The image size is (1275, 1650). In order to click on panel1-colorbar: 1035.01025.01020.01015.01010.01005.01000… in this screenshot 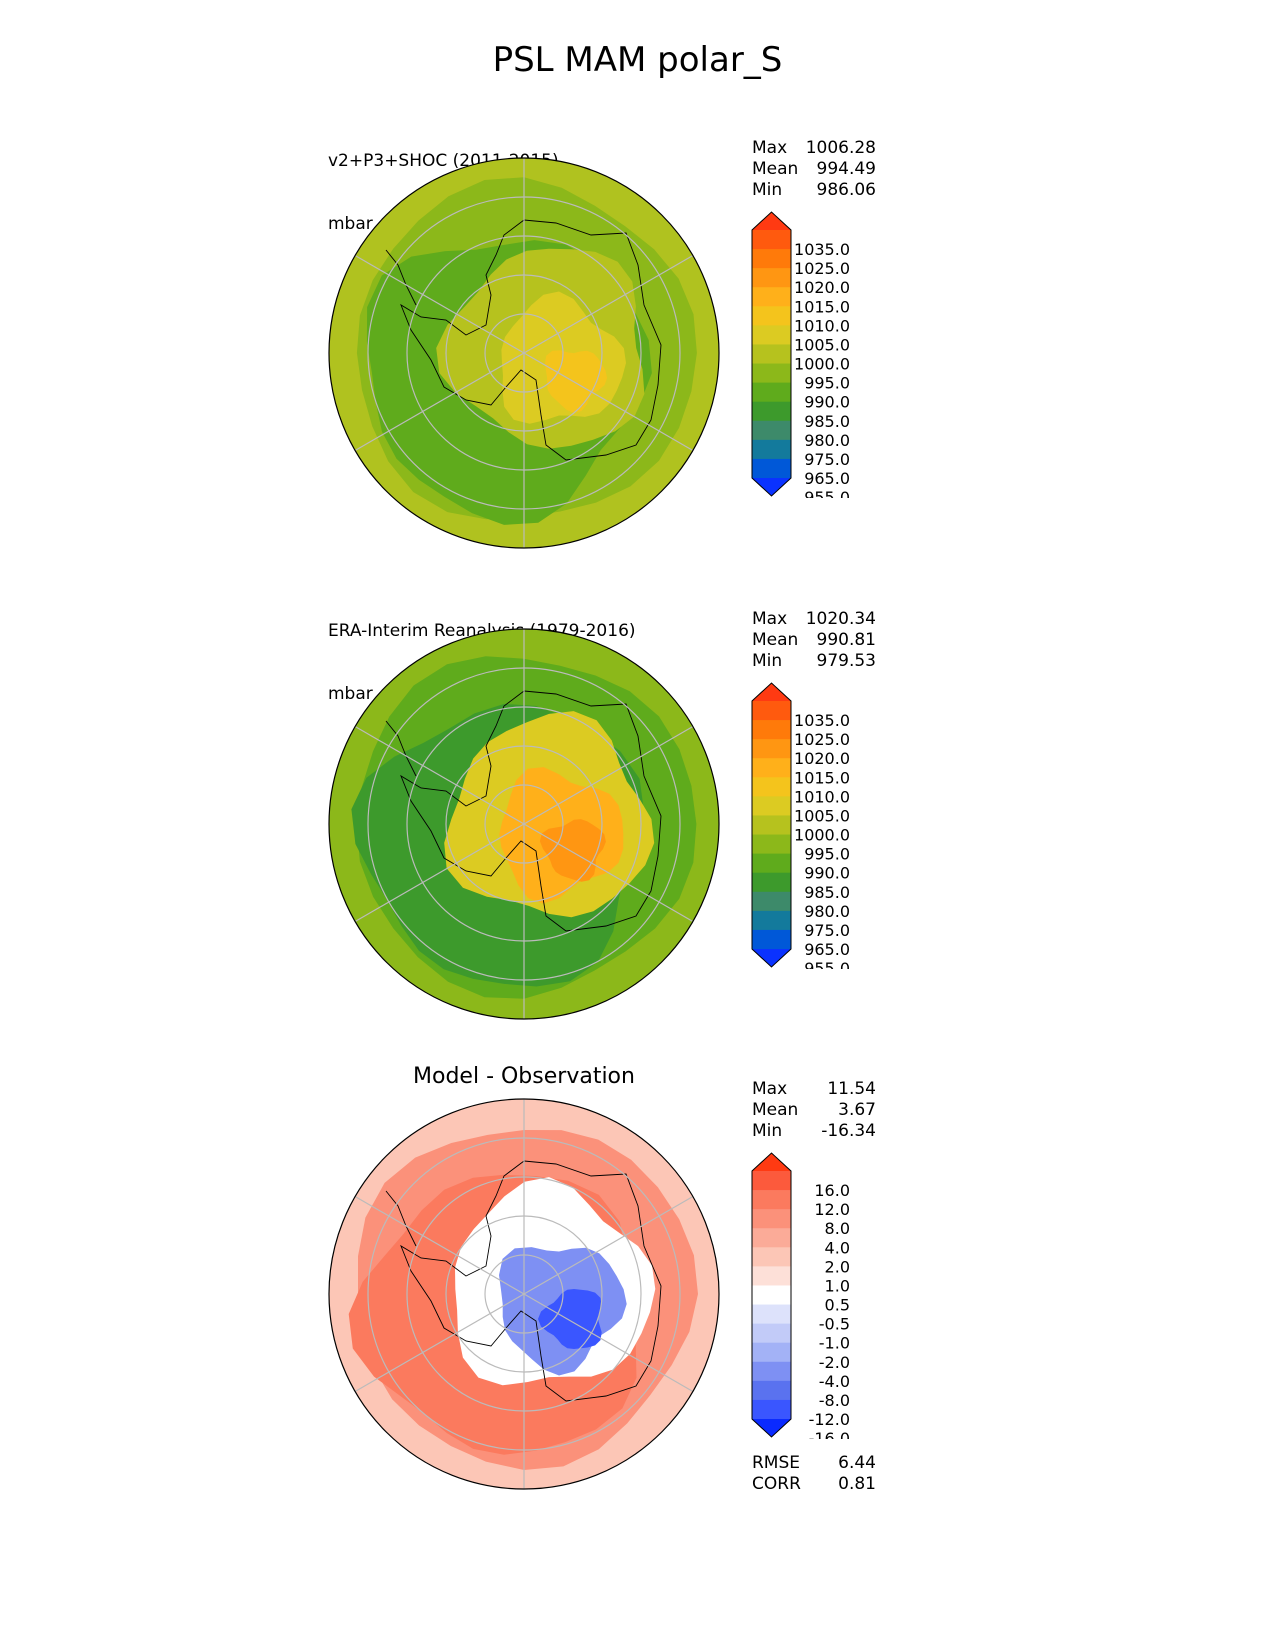, I will do `click(800, 354)`.